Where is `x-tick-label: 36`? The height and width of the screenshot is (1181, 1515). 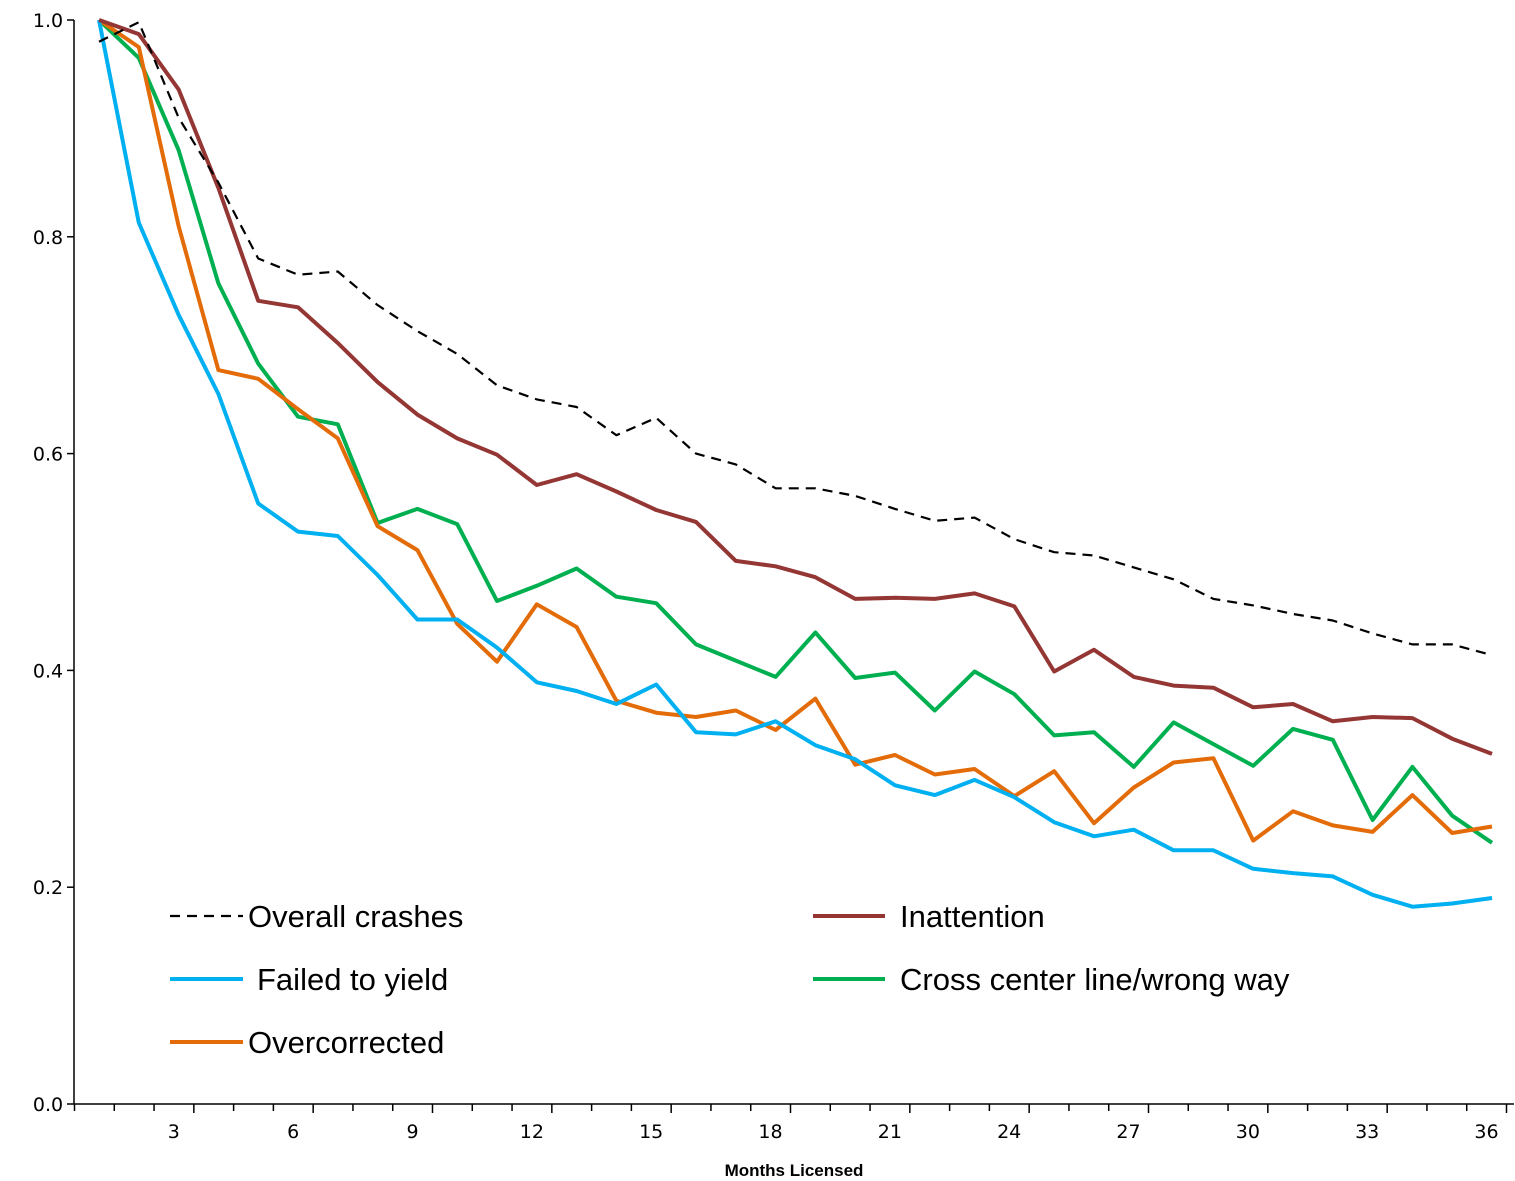 x-tick-label: 36 is located at coordinates (1486, 1132).